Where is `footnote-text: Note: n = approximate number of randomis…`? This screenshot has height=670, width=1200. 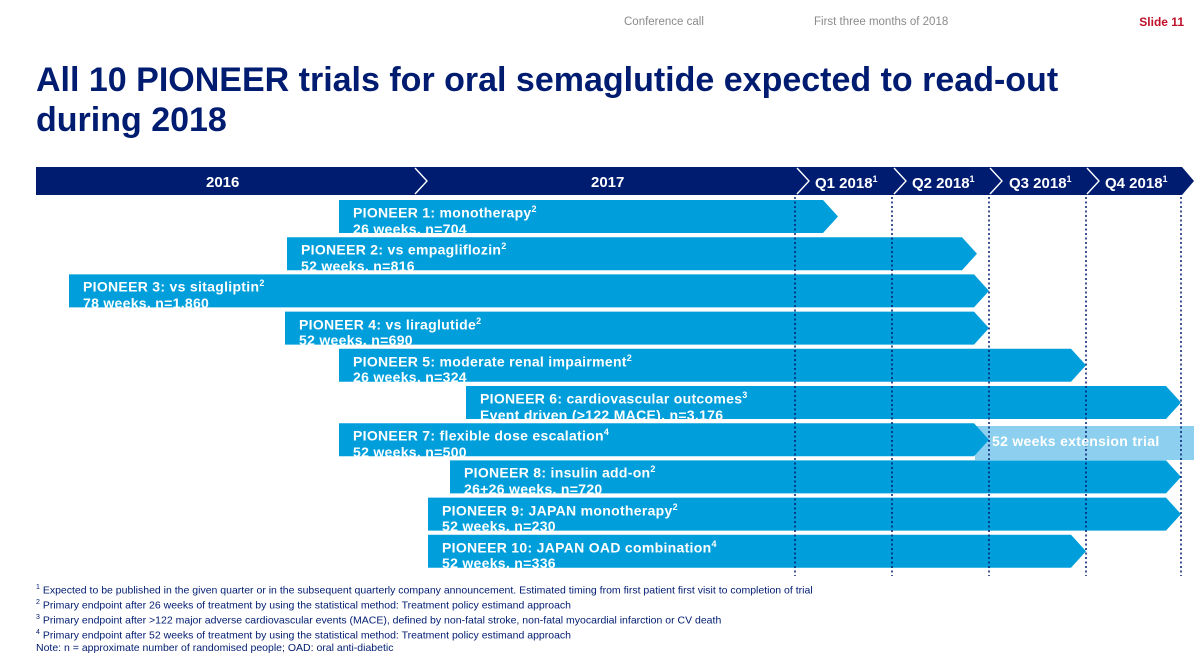 footnote-text: Note: n = approximate number of randomis… is located at coordinates (215, 648).